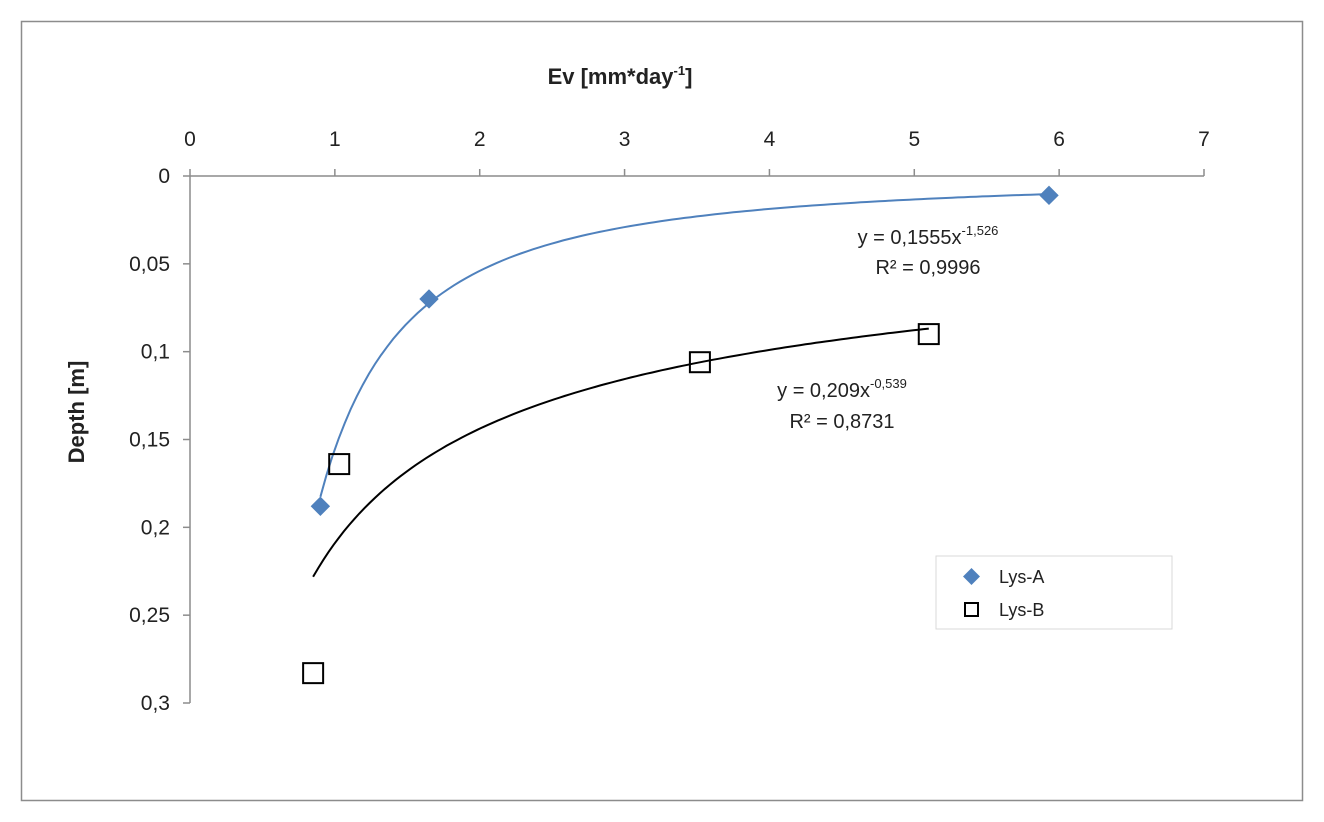  I want to click on y-tick-label: 0,3, so click(155, 703).